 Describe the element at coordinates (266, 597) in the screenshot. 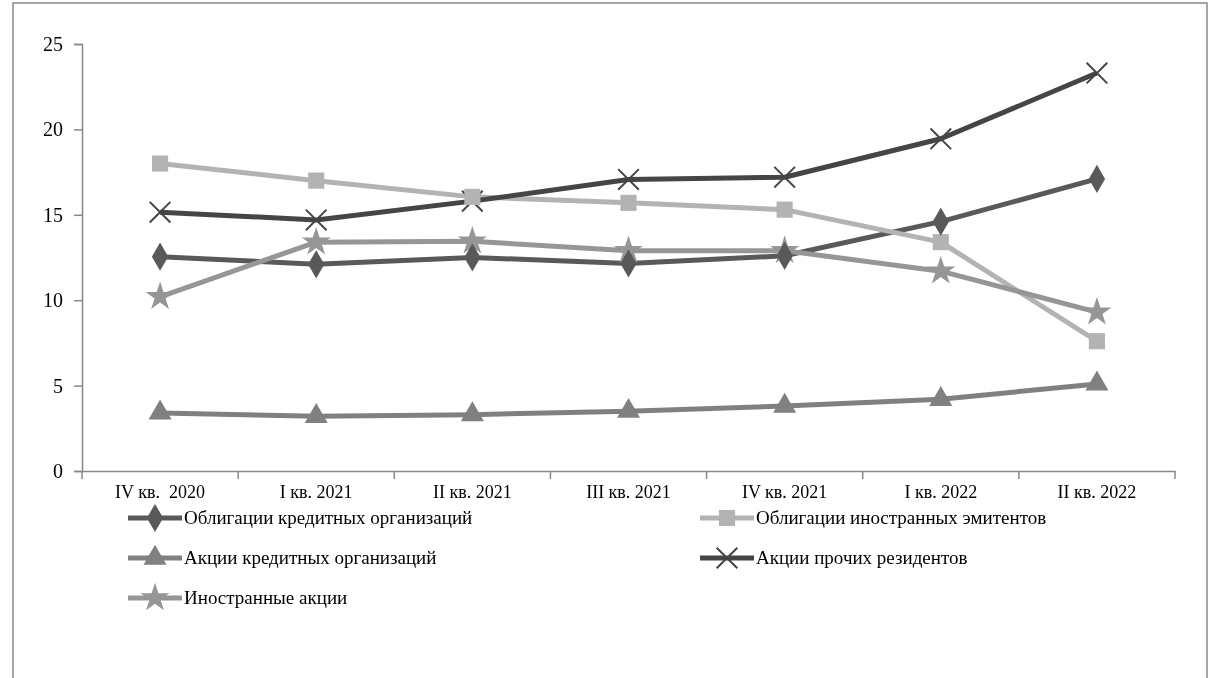

I see `legend-label: Иностранные акции` at that location.